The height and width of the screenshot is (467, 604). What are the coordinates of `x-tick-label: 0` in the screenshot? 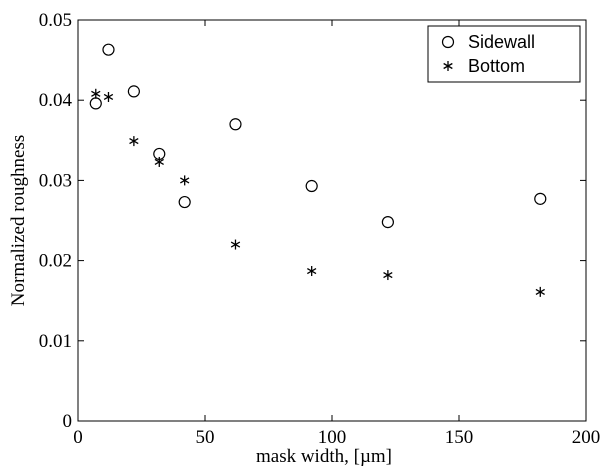 It's located at (78, 437).